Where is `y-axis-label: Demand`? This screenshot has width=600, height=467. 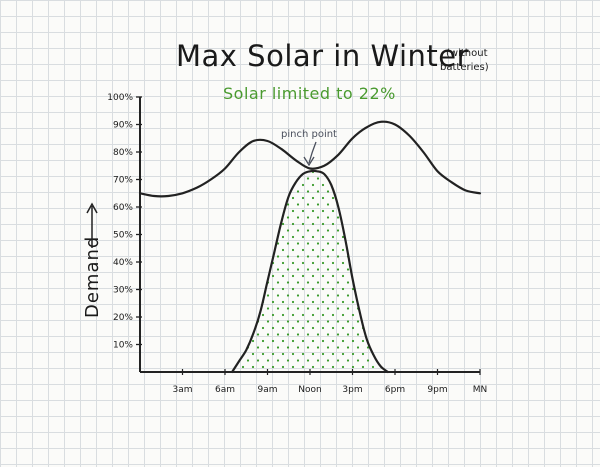
y-axis-label: Demand is located at coordinates (92, 277).